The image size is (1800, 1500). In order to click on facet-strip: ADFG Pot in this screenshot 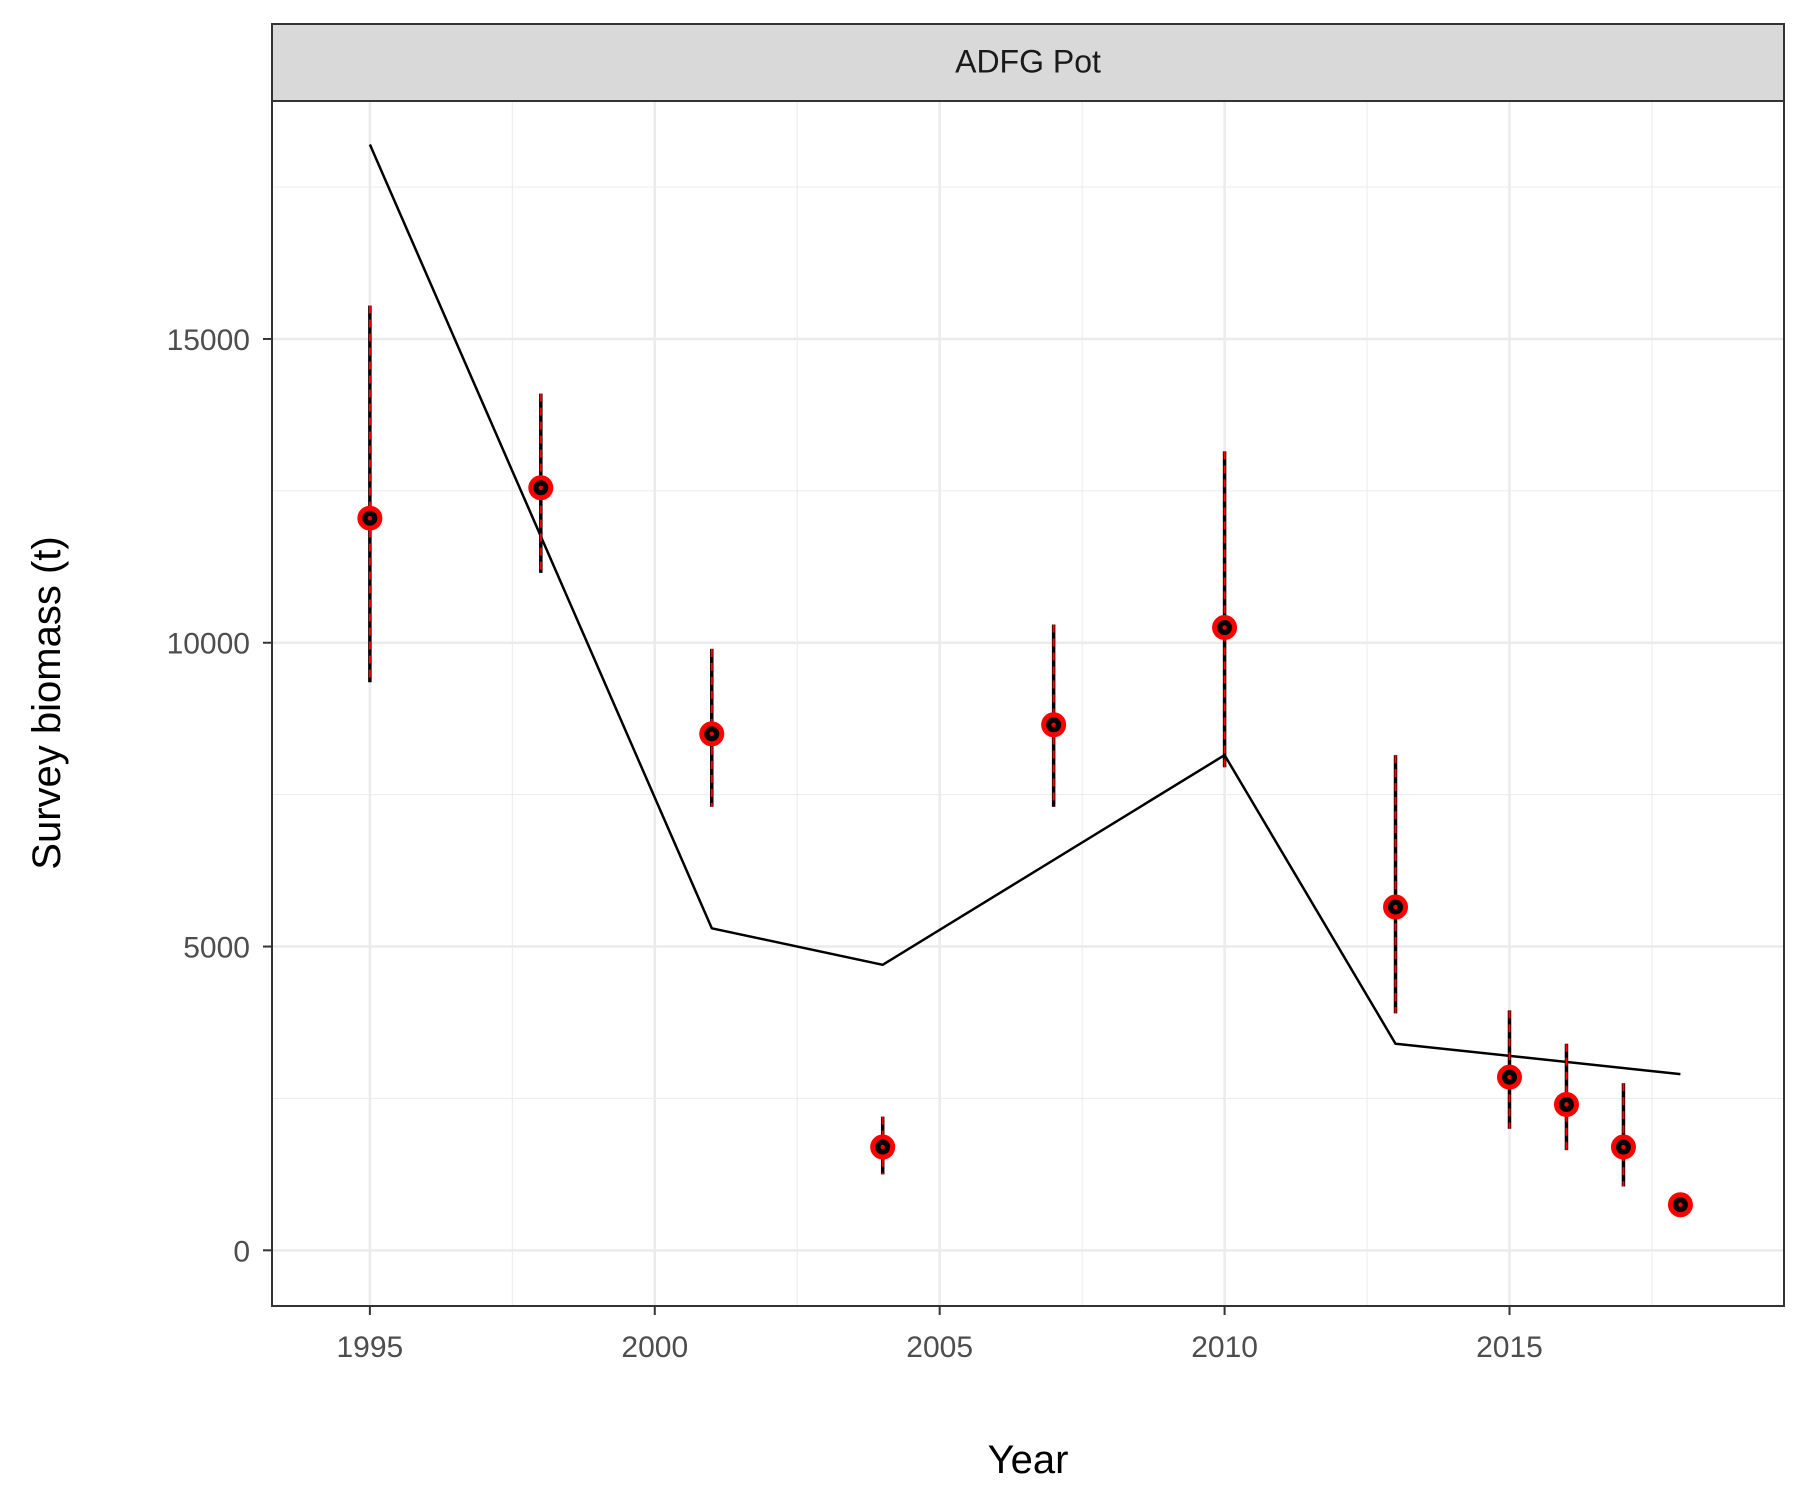, I will do `click(1028, 62)`.